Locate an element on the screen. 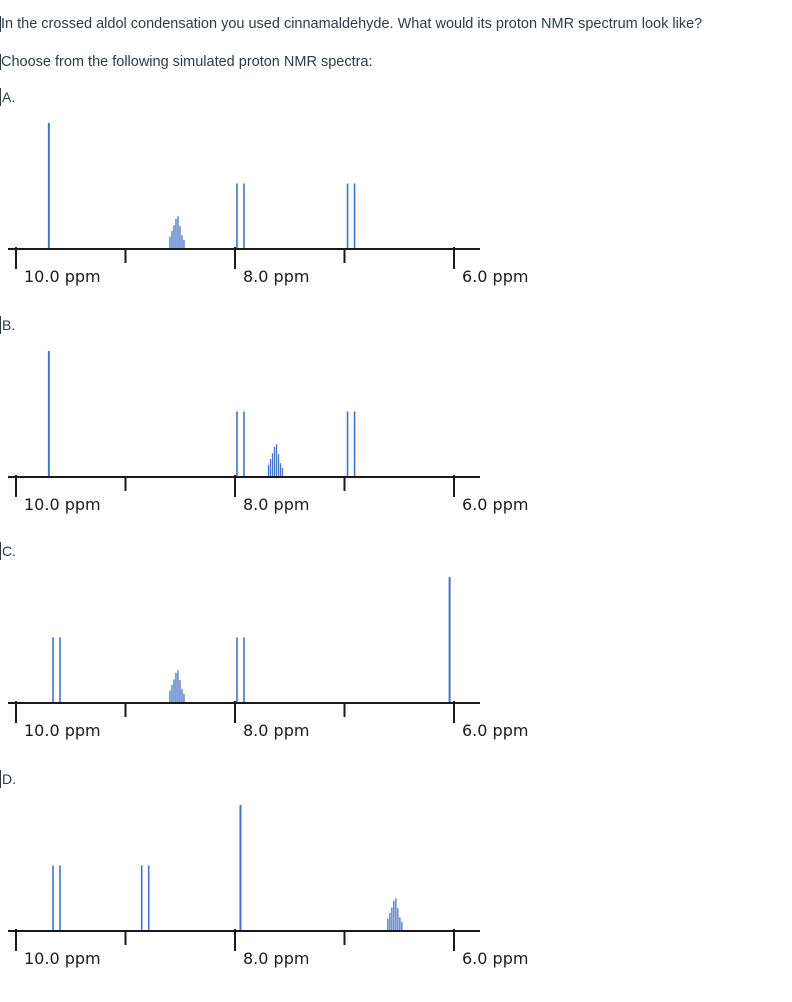  option-b-label: B. is located at coordinates (8, 325).